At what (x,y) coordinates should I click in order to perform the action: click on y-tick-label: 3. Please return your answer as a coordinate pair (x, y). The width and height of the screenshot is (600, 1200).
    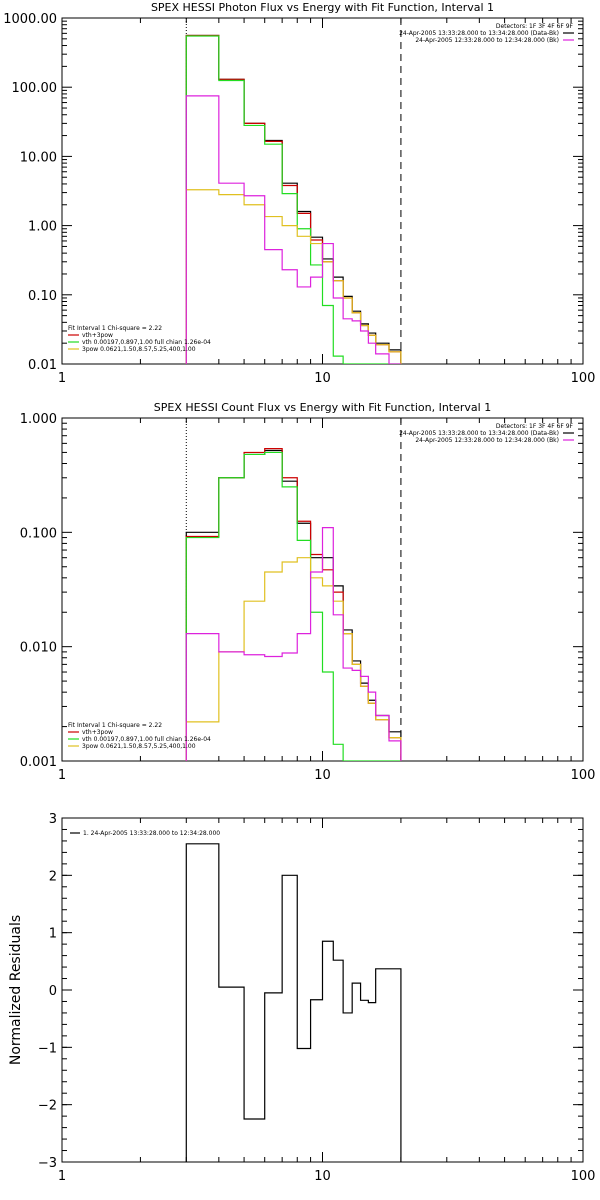
    Looking at the image, I should click on (53, 819).